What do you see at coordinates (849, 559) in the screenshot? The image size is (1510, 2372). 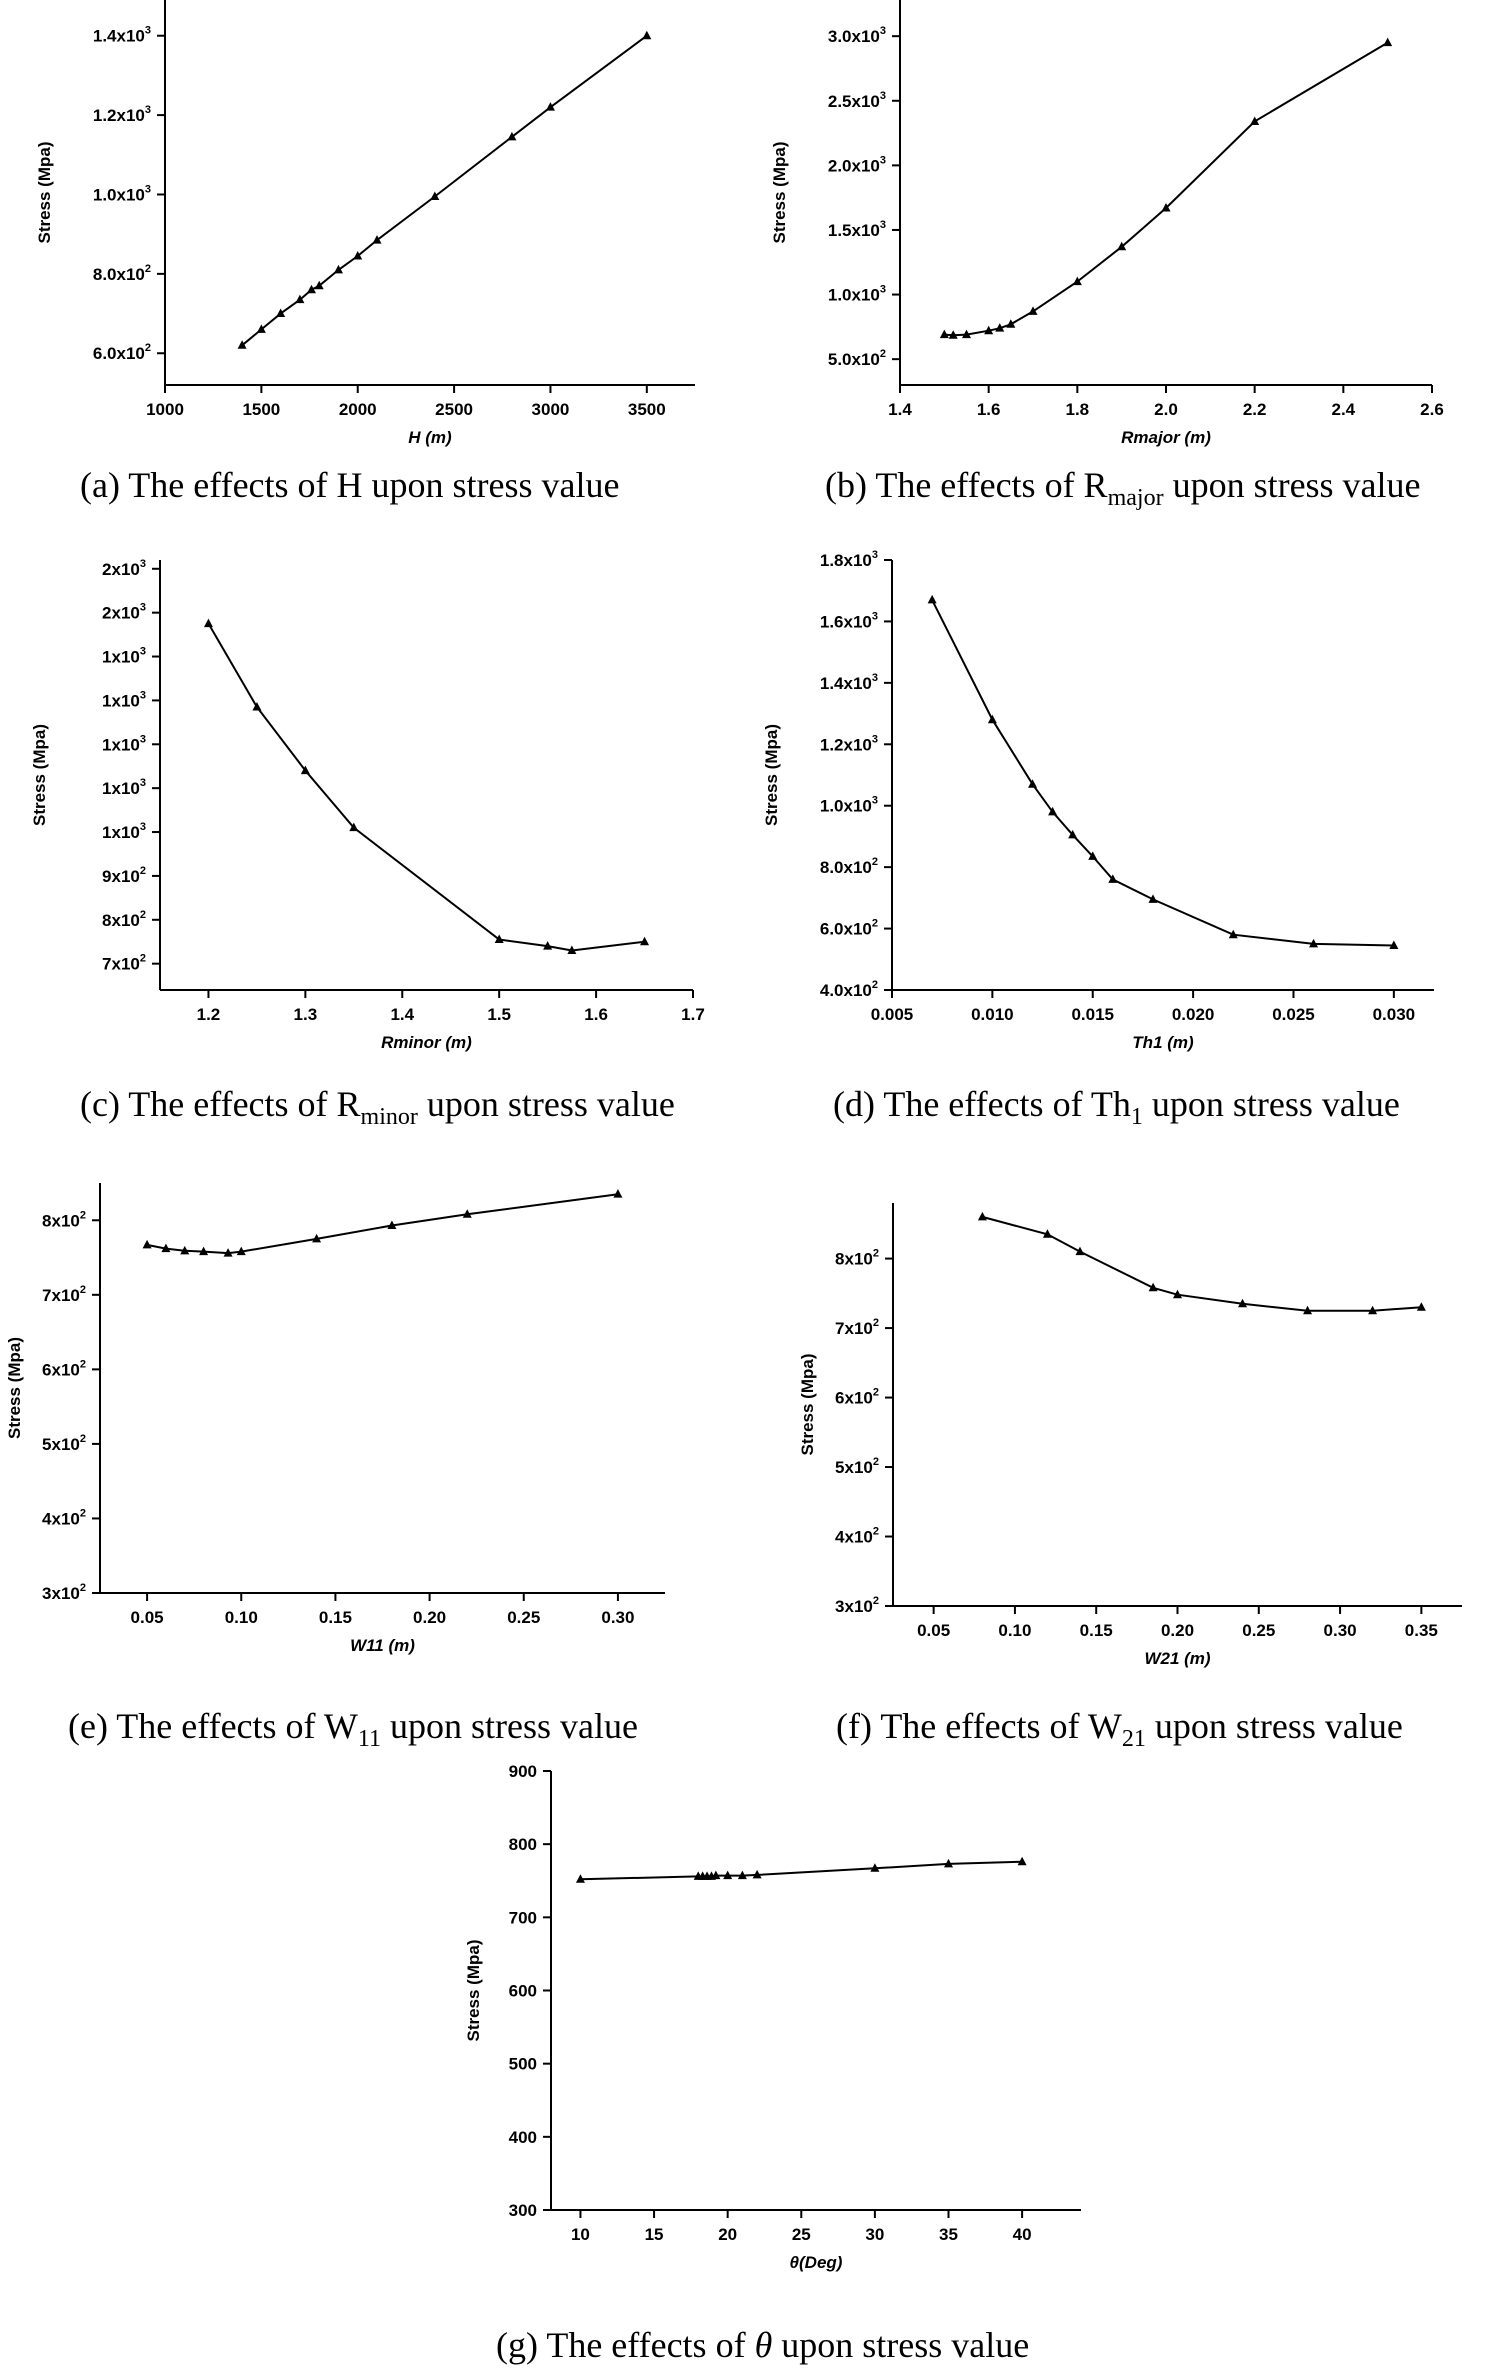 I see `y-tick-label: 1.8x10³` at bounding box center [849, 559].